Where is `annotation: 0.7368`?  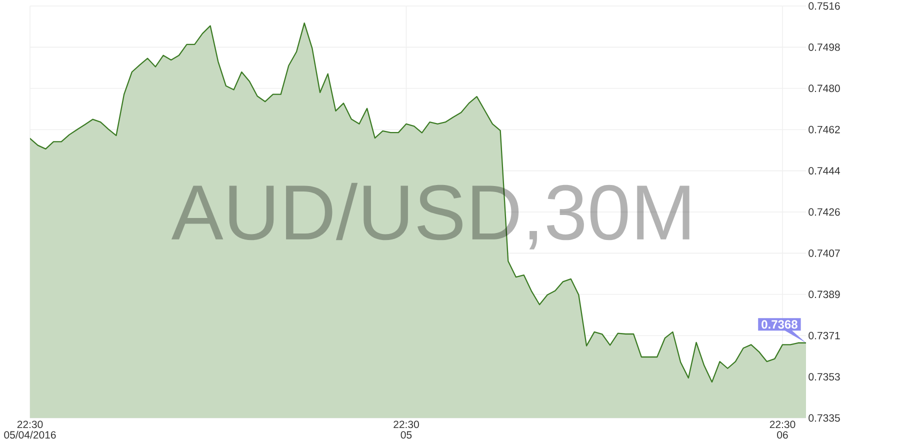
annotation: 0.7368 is located at coordinates (780, 324).